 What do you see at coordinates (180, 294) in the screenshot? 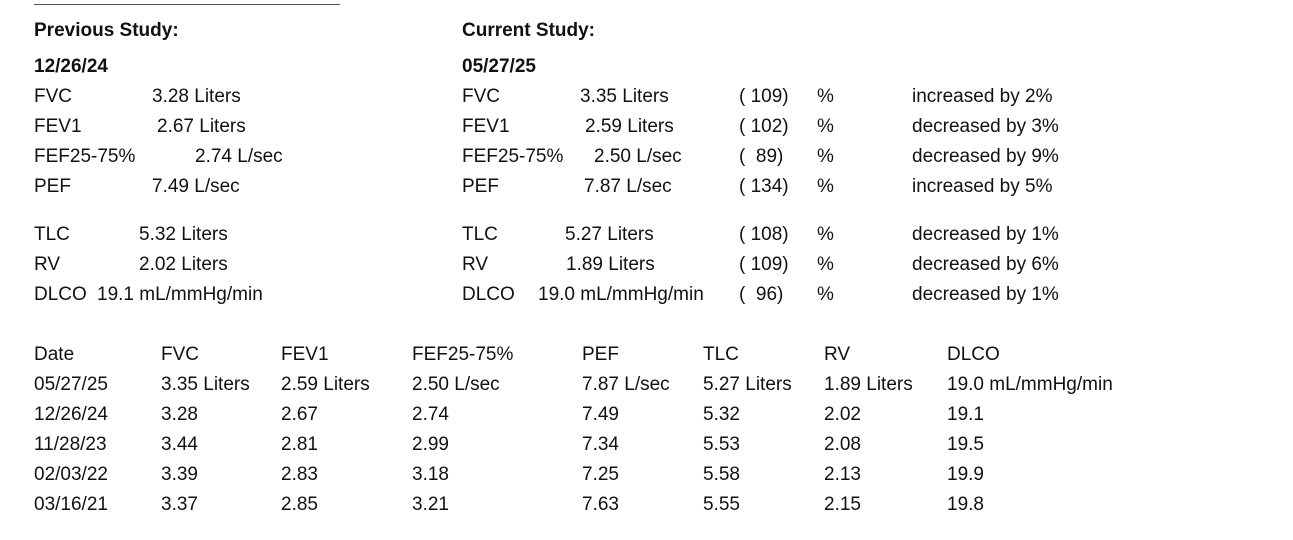
I see `previous-value: 19.1 mL/mmHg/min` at bounding box center [180, 294].